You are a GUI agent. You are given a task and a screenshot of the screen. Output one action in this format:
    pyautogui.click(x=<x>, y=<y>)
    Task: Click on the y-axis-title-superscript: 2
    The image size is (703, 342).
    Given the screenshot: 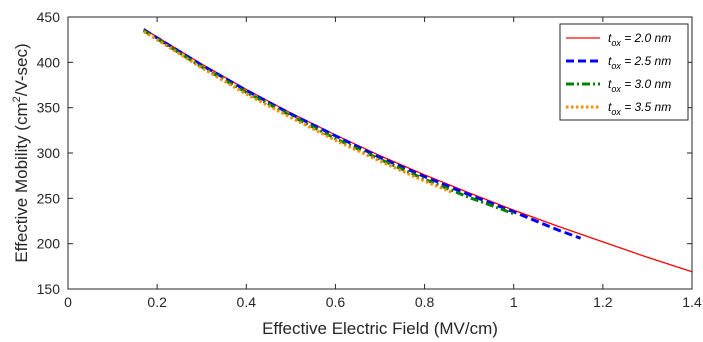 What is the action you would take?
    pyautogui.click(x=17, y=99)
    